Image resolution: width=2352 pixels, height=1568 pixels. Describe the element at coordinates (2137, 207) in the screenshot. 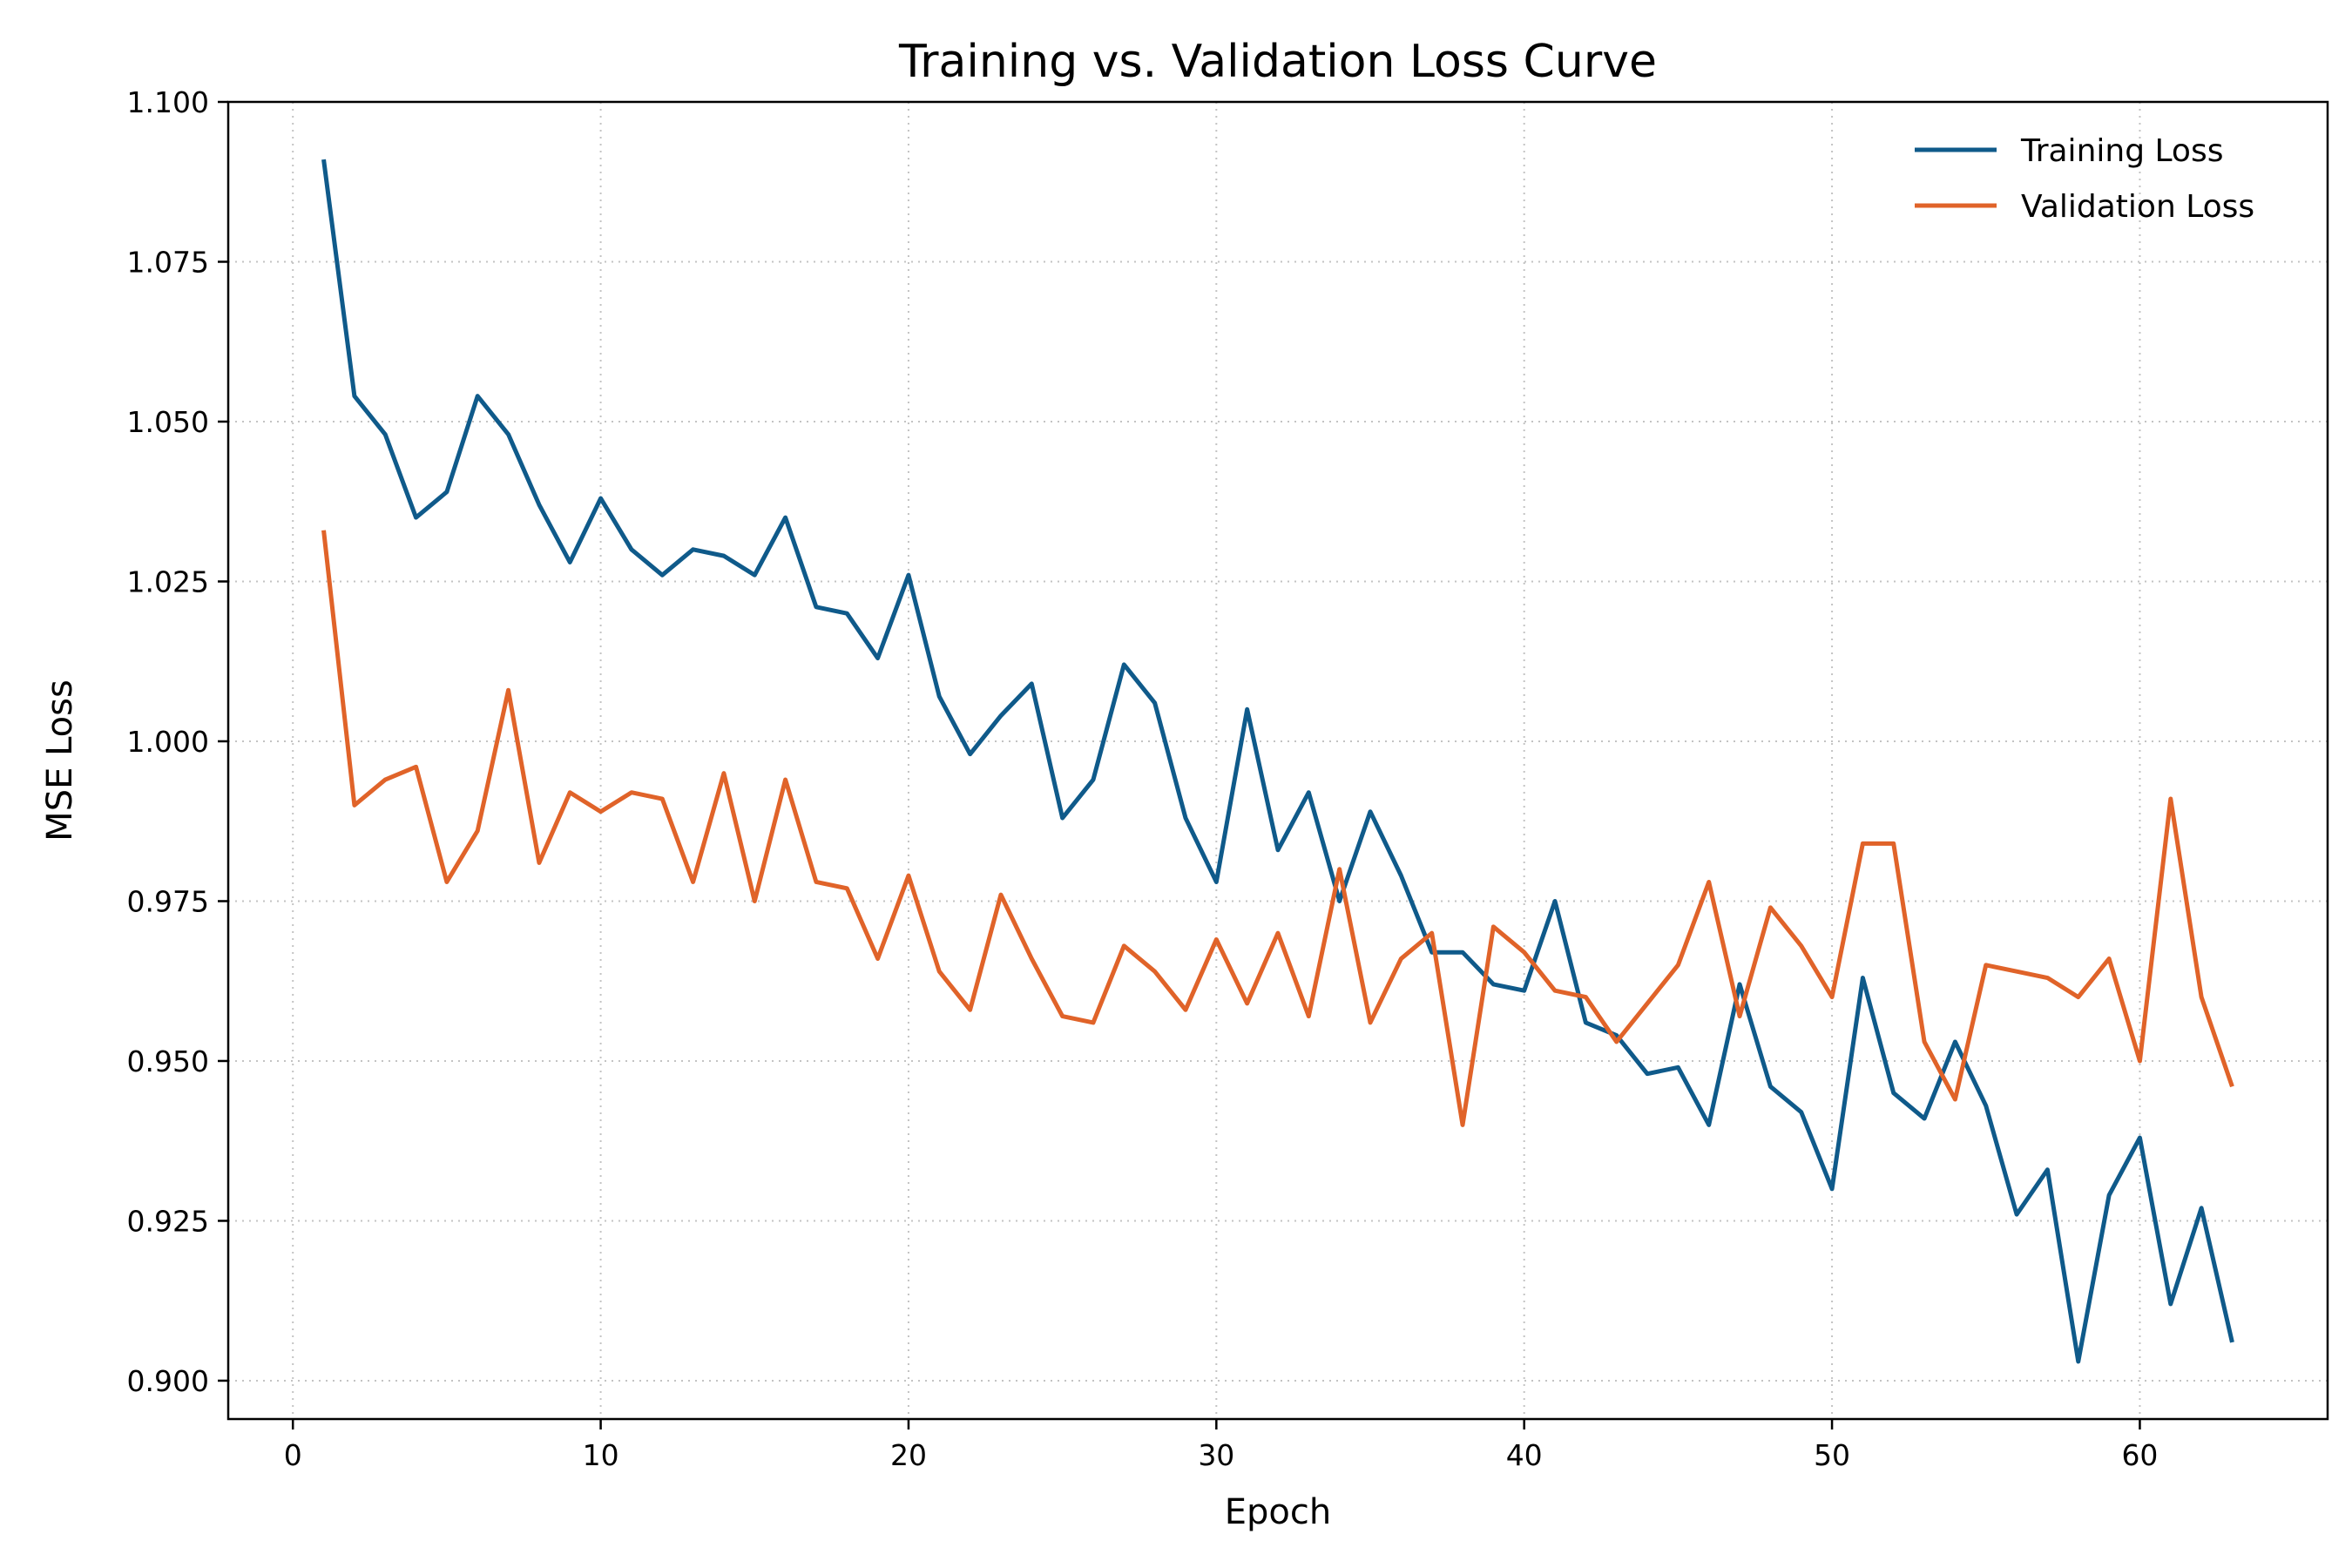

I see `legend-label-validation: Validation Loss` at that location.